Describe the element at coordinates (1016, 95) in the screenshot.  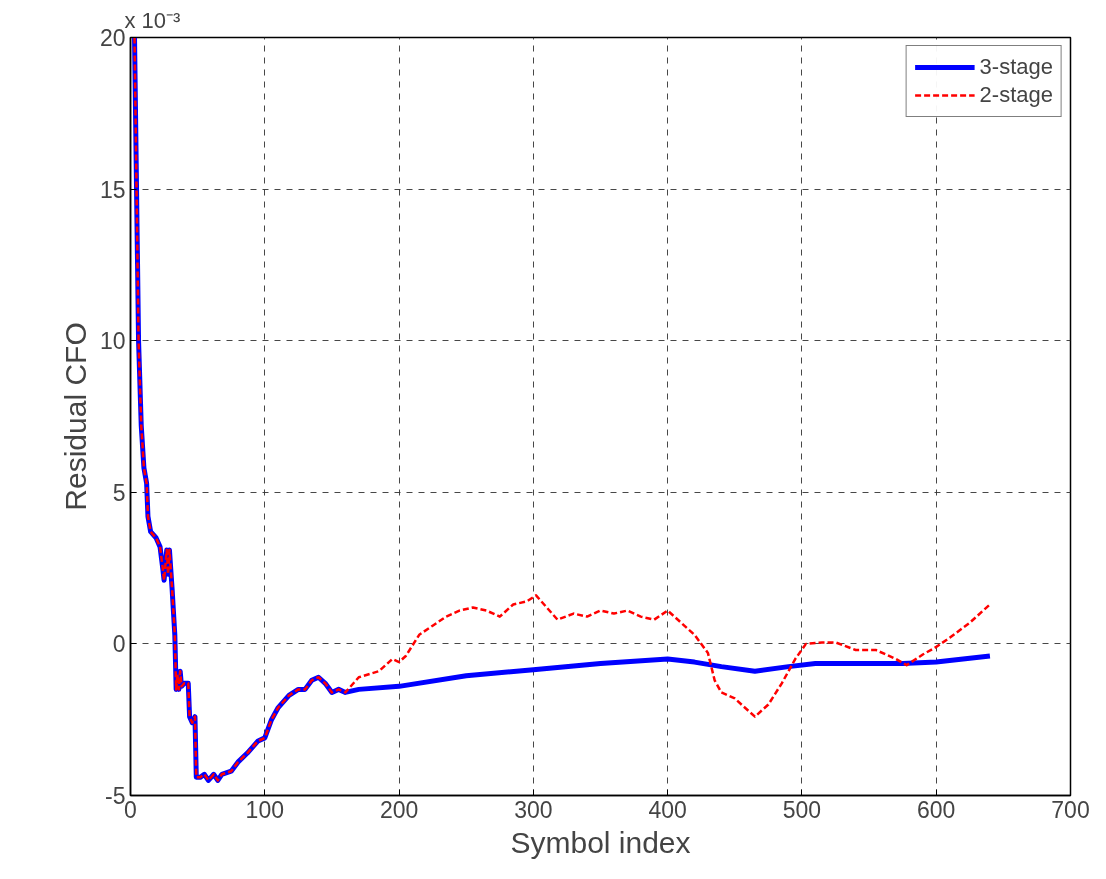
I see `legend-label: 2-stage` at that location.